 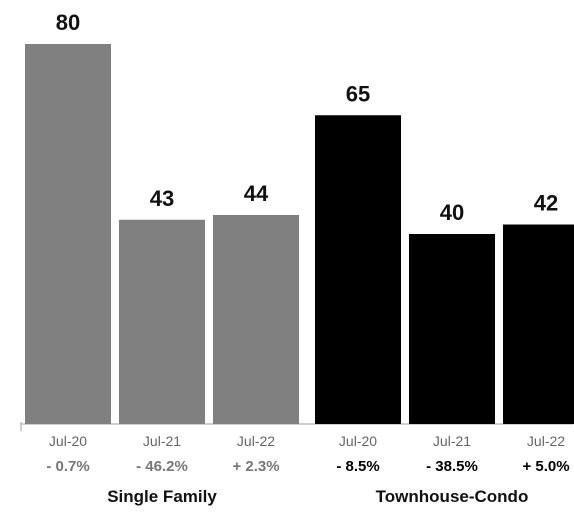 What do you see at coordinates (452, 441) in the screenshot?
I see `x-tick-label-1-1: Jul-21` at bounding box center [452, 441].